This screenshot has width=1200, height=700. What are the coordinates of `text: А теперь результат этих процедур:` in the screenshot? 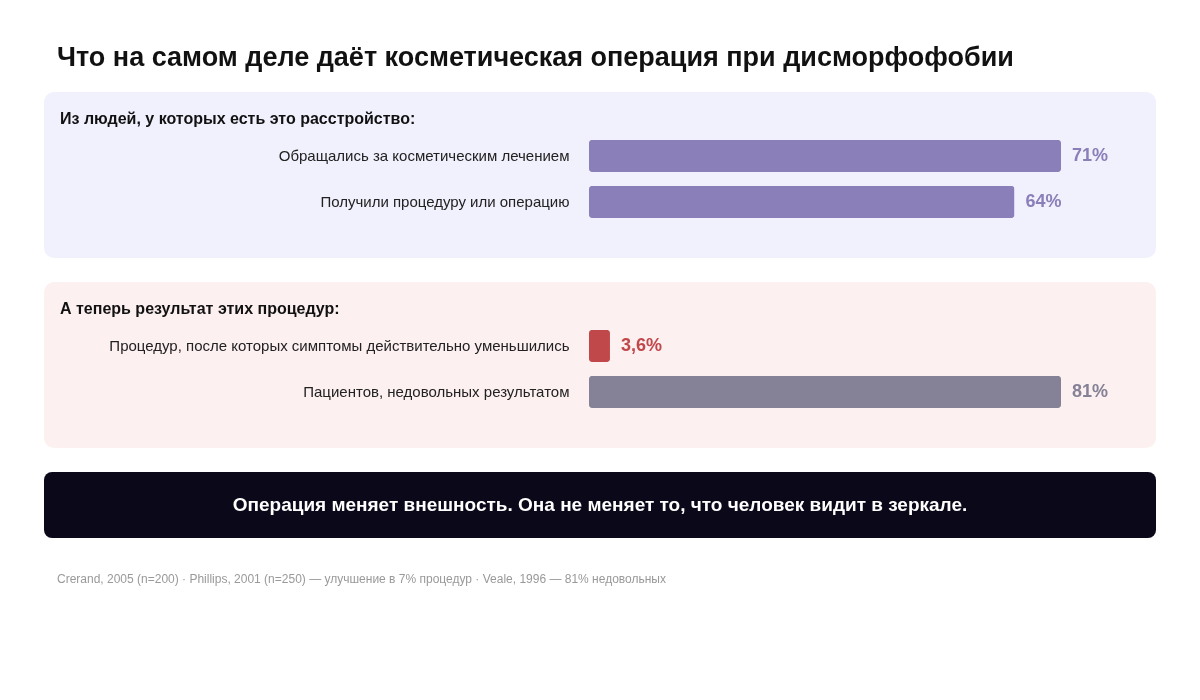 It's located at (200, 309).